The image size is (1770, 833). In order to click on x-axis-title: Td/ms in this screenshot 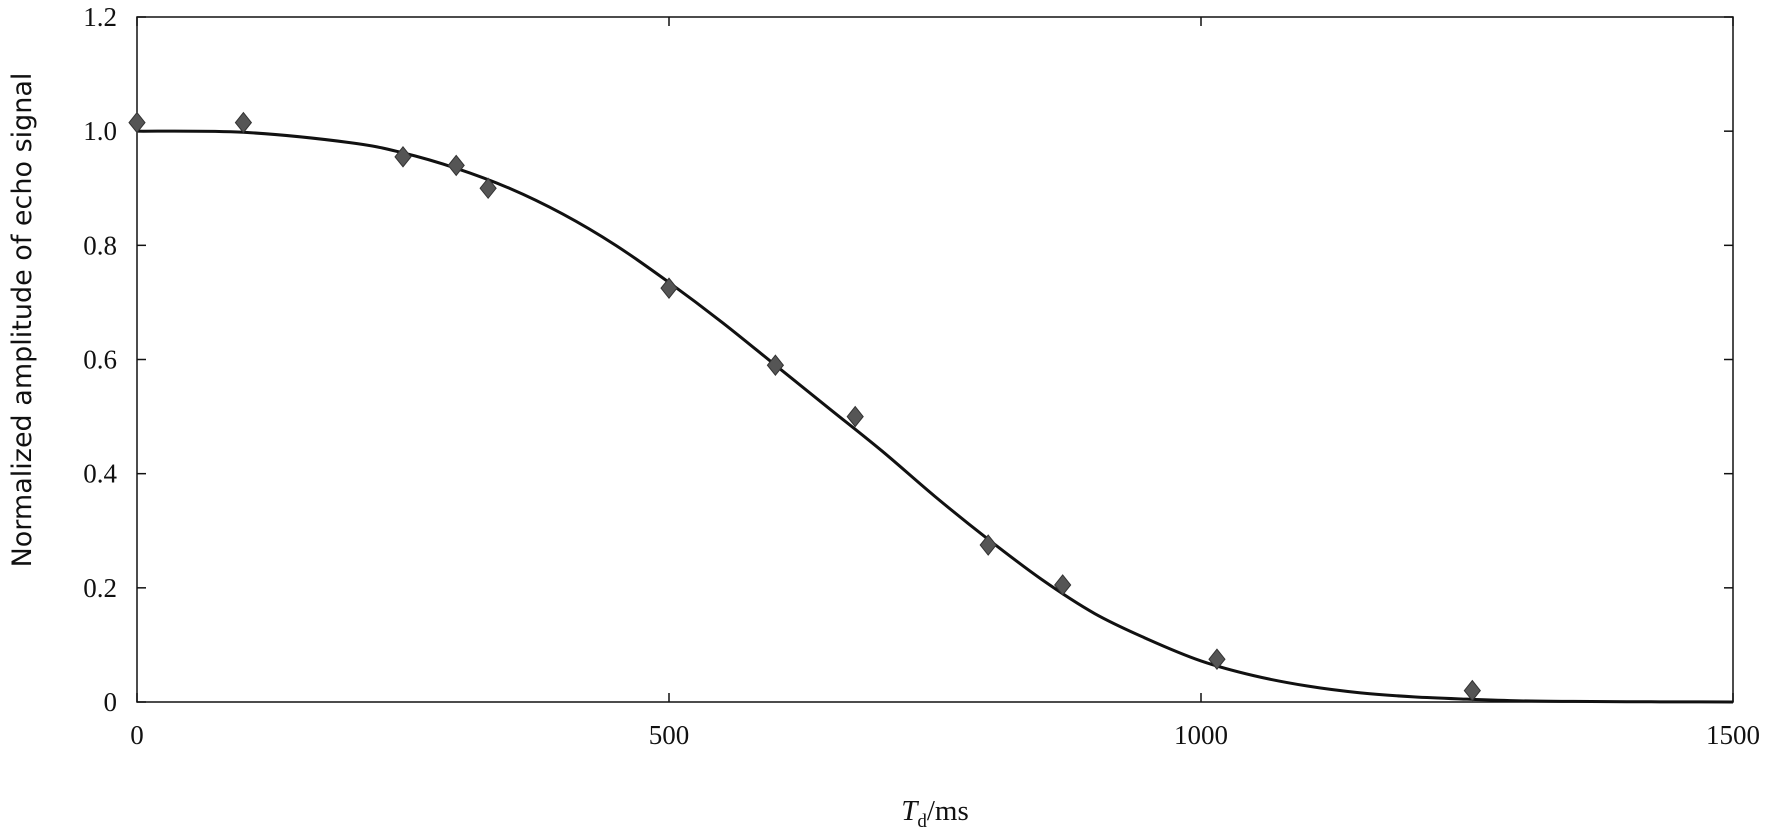, I will do `click(935, 813)`.